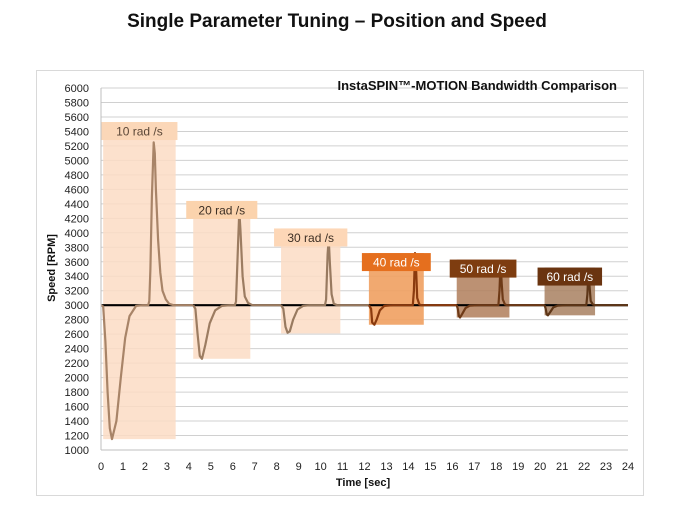  I want to click on x-tick-label: 5, so click(211, 467).